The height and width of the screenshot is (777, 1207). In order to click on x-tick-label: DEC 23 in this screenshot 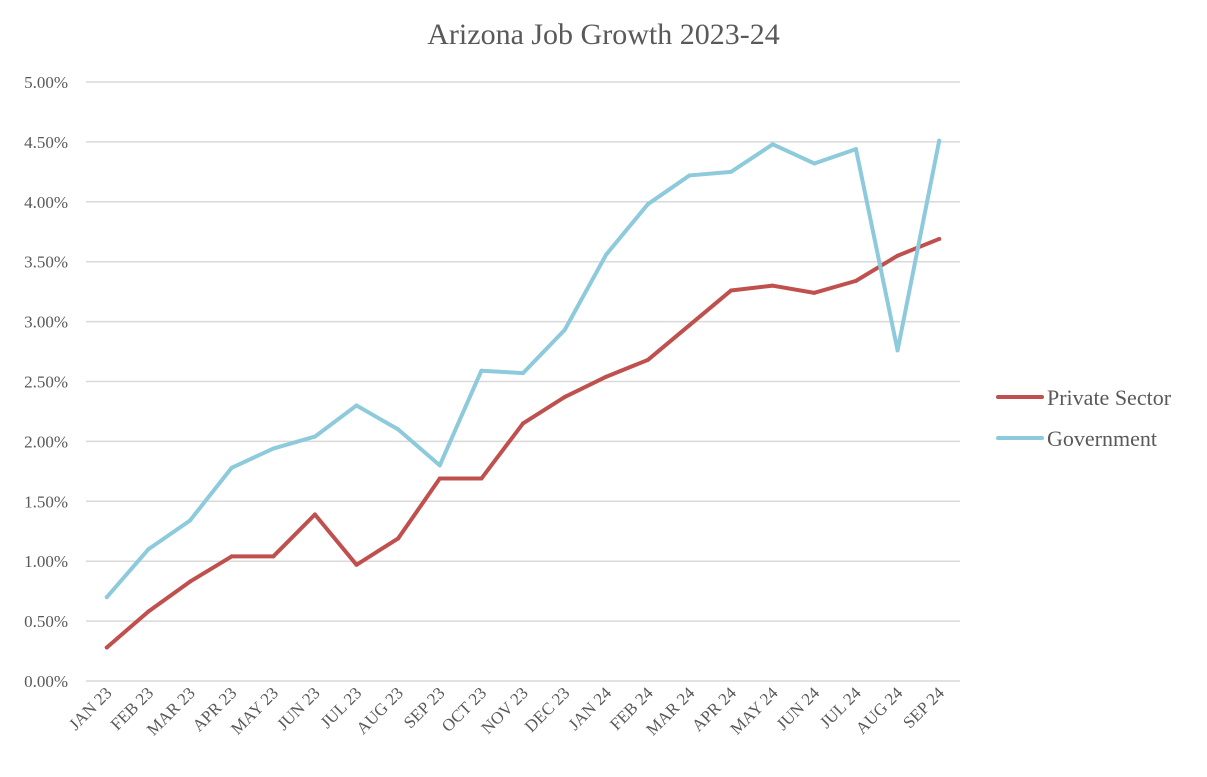, I will do `click(547, 709)`.